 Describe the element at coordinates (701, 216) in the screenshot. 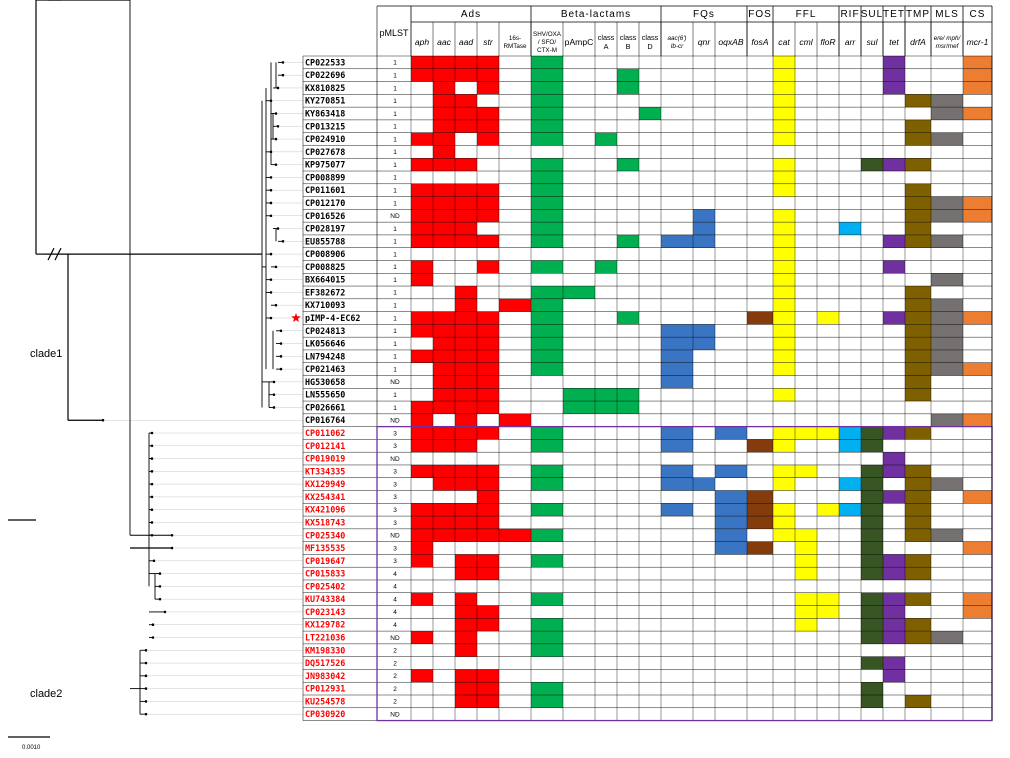

I see `heatmap-row-CP016526` at that location.